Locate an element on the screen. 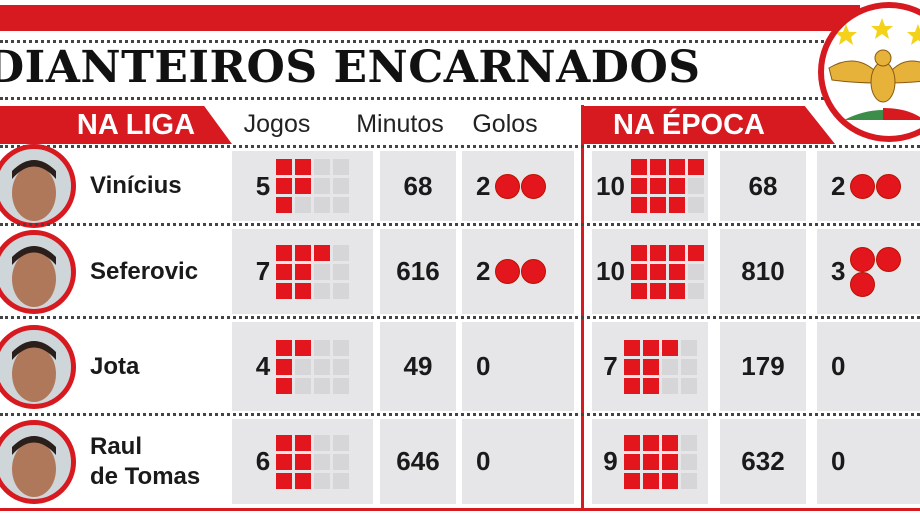 This screenshot has width=920, height=518. season-minutes-value: 632 is located at coordinates (763, 461).